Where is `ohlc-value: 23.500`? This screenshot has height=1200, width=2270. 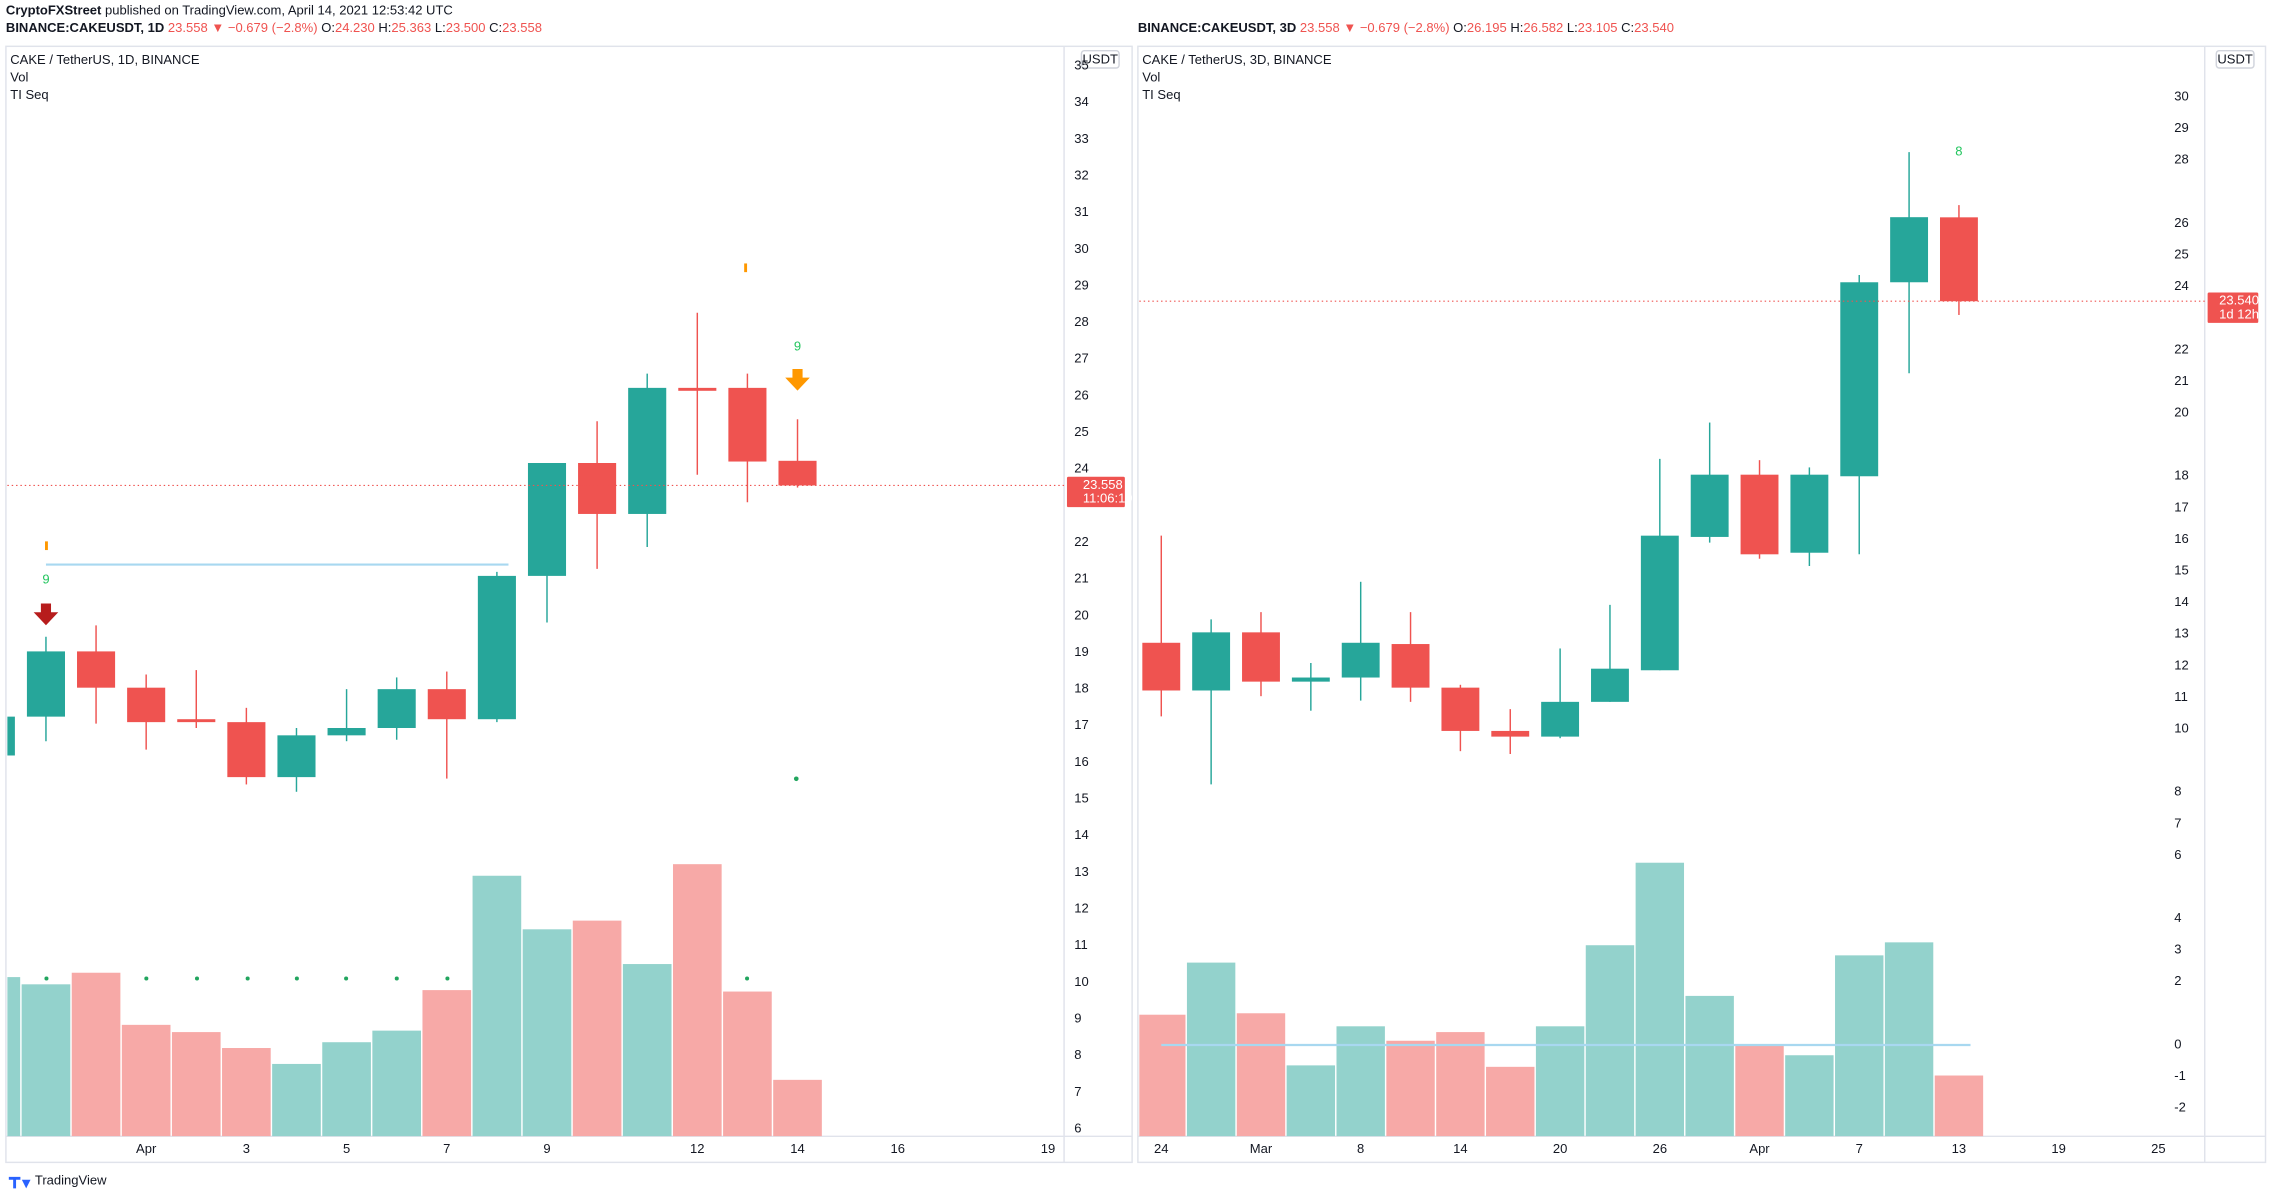
ohlc-value: 23.500 is located at coordinates (466, 27).